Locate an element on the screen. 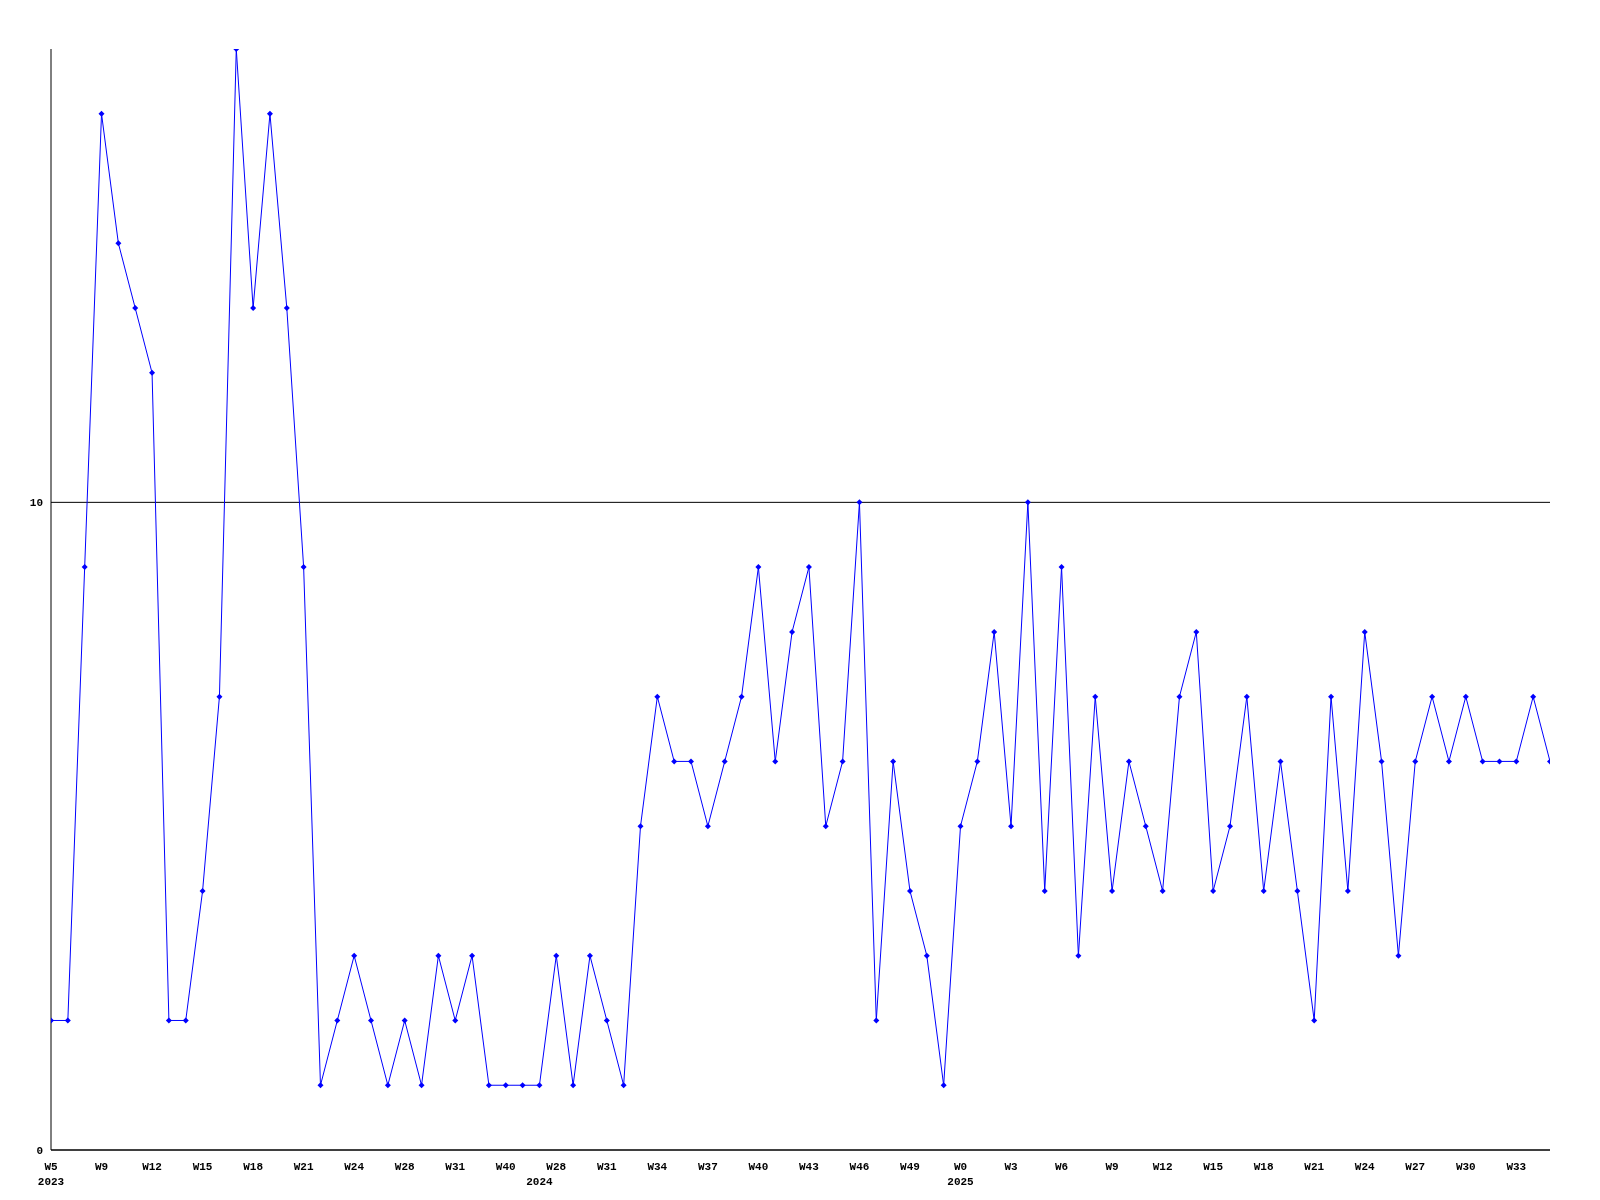  x-tick-label: W43 is located at coordinates (809, 1167).